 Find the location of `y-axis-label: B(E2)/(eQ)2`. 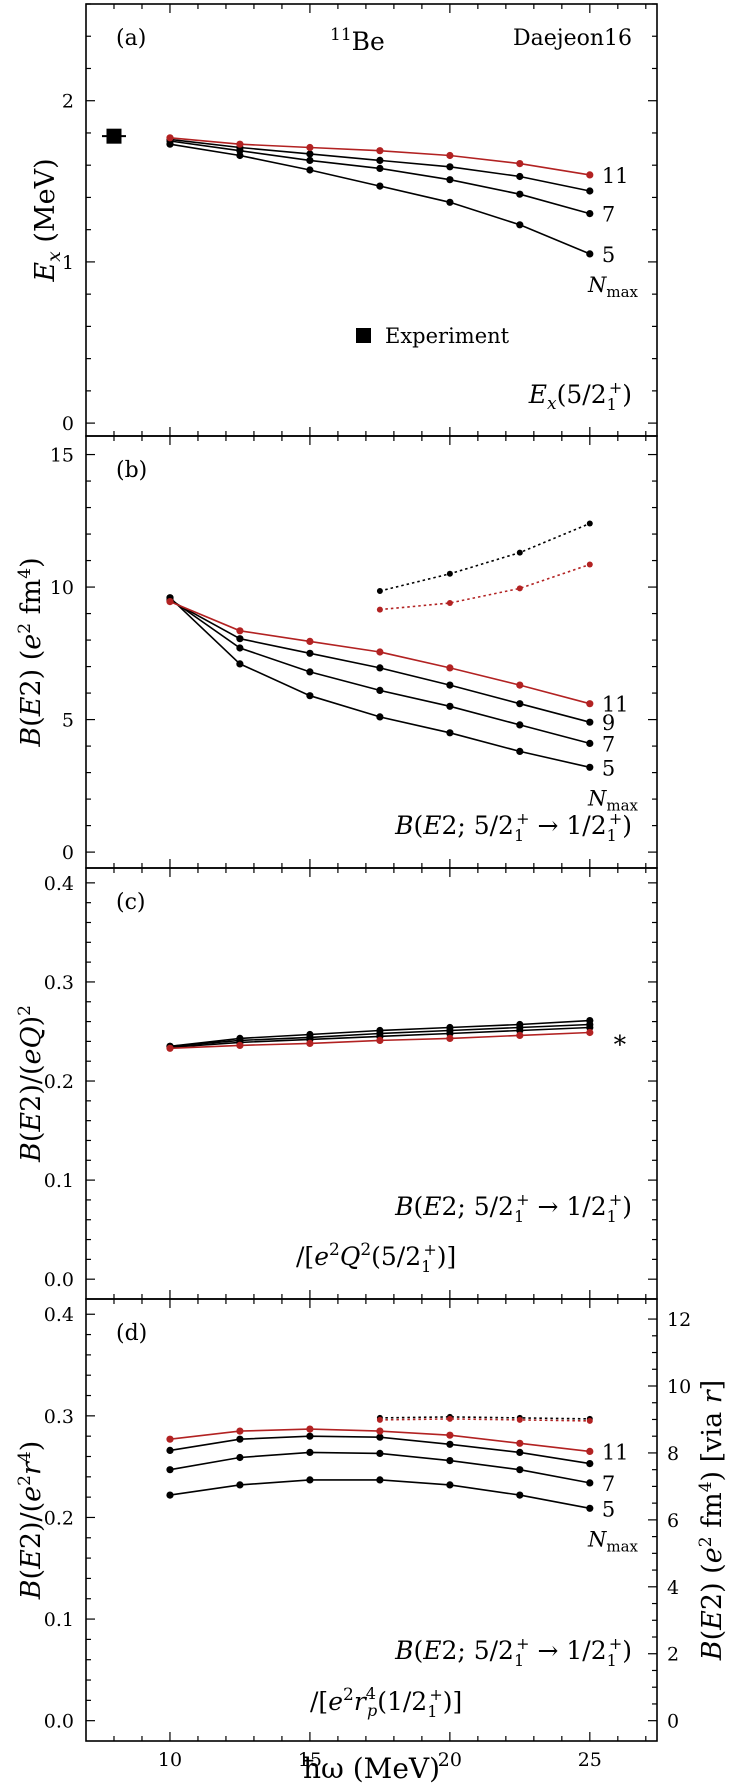

y-axis-label: B(E2)/(eQ)2 is located at coordinates (31, 1084).